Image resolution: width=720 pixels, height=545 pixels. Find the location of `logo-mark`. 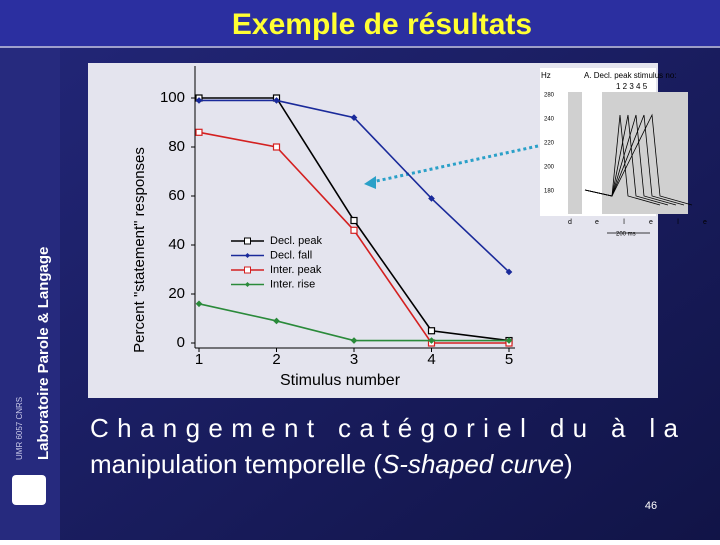

logo-mark is located at coordinates (29, 490).